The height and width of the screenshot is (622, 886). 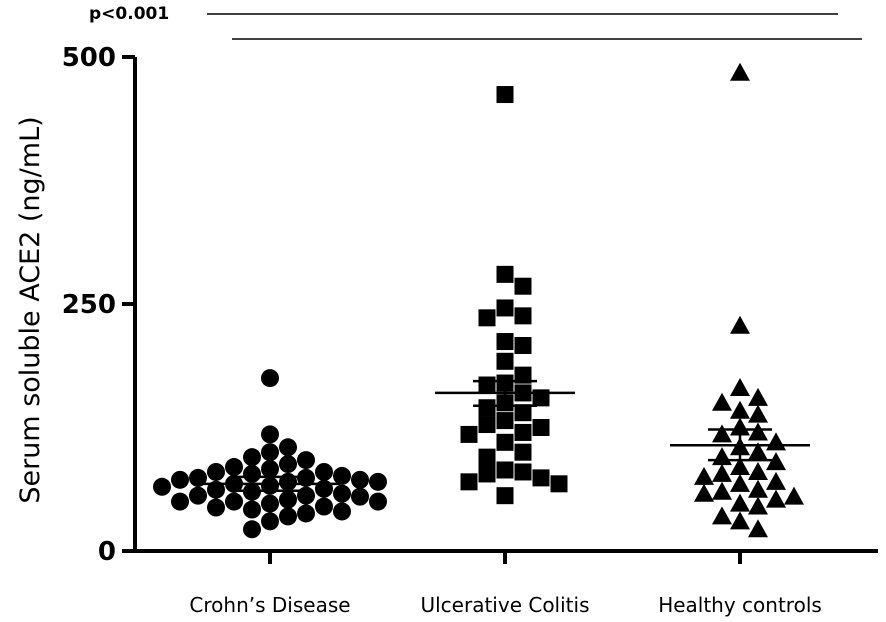 I want to click on y-ticks: 0 250 500, so click(x=98, y=305).